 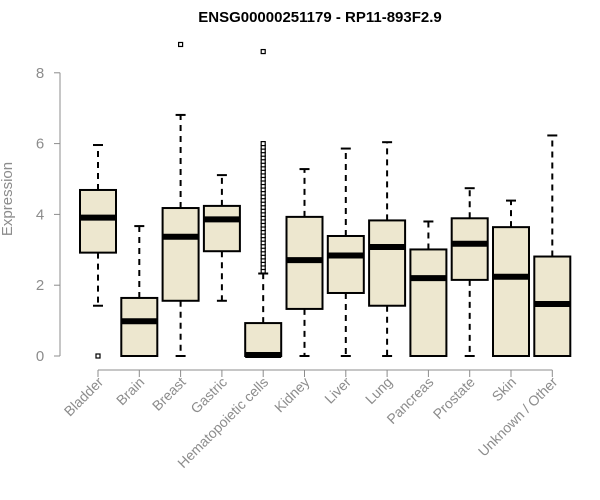 I want to click on x-tick-label: Liver, so click(x=337, y=390).